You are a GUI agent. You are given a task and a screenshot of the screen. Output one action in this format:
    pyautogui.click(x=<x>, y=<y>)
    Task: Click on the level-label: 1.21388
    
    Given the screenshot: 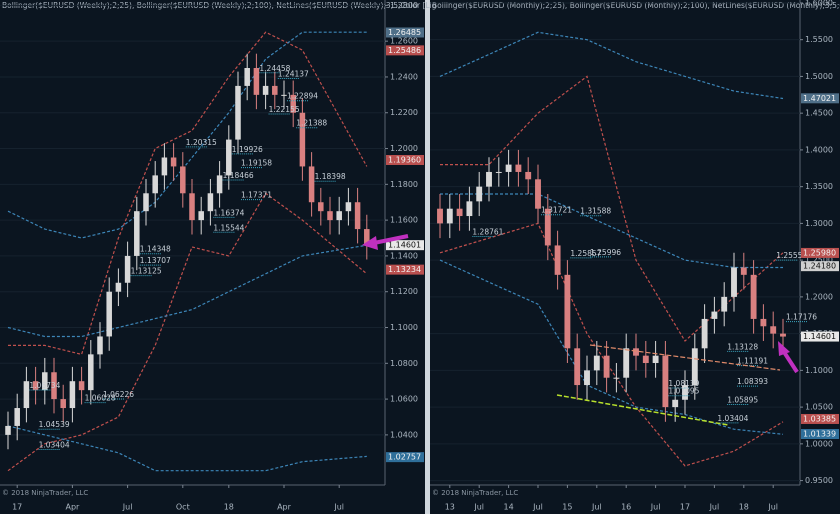 What is the action you would take?
    pyautogui.click(x=311, y=123)
    